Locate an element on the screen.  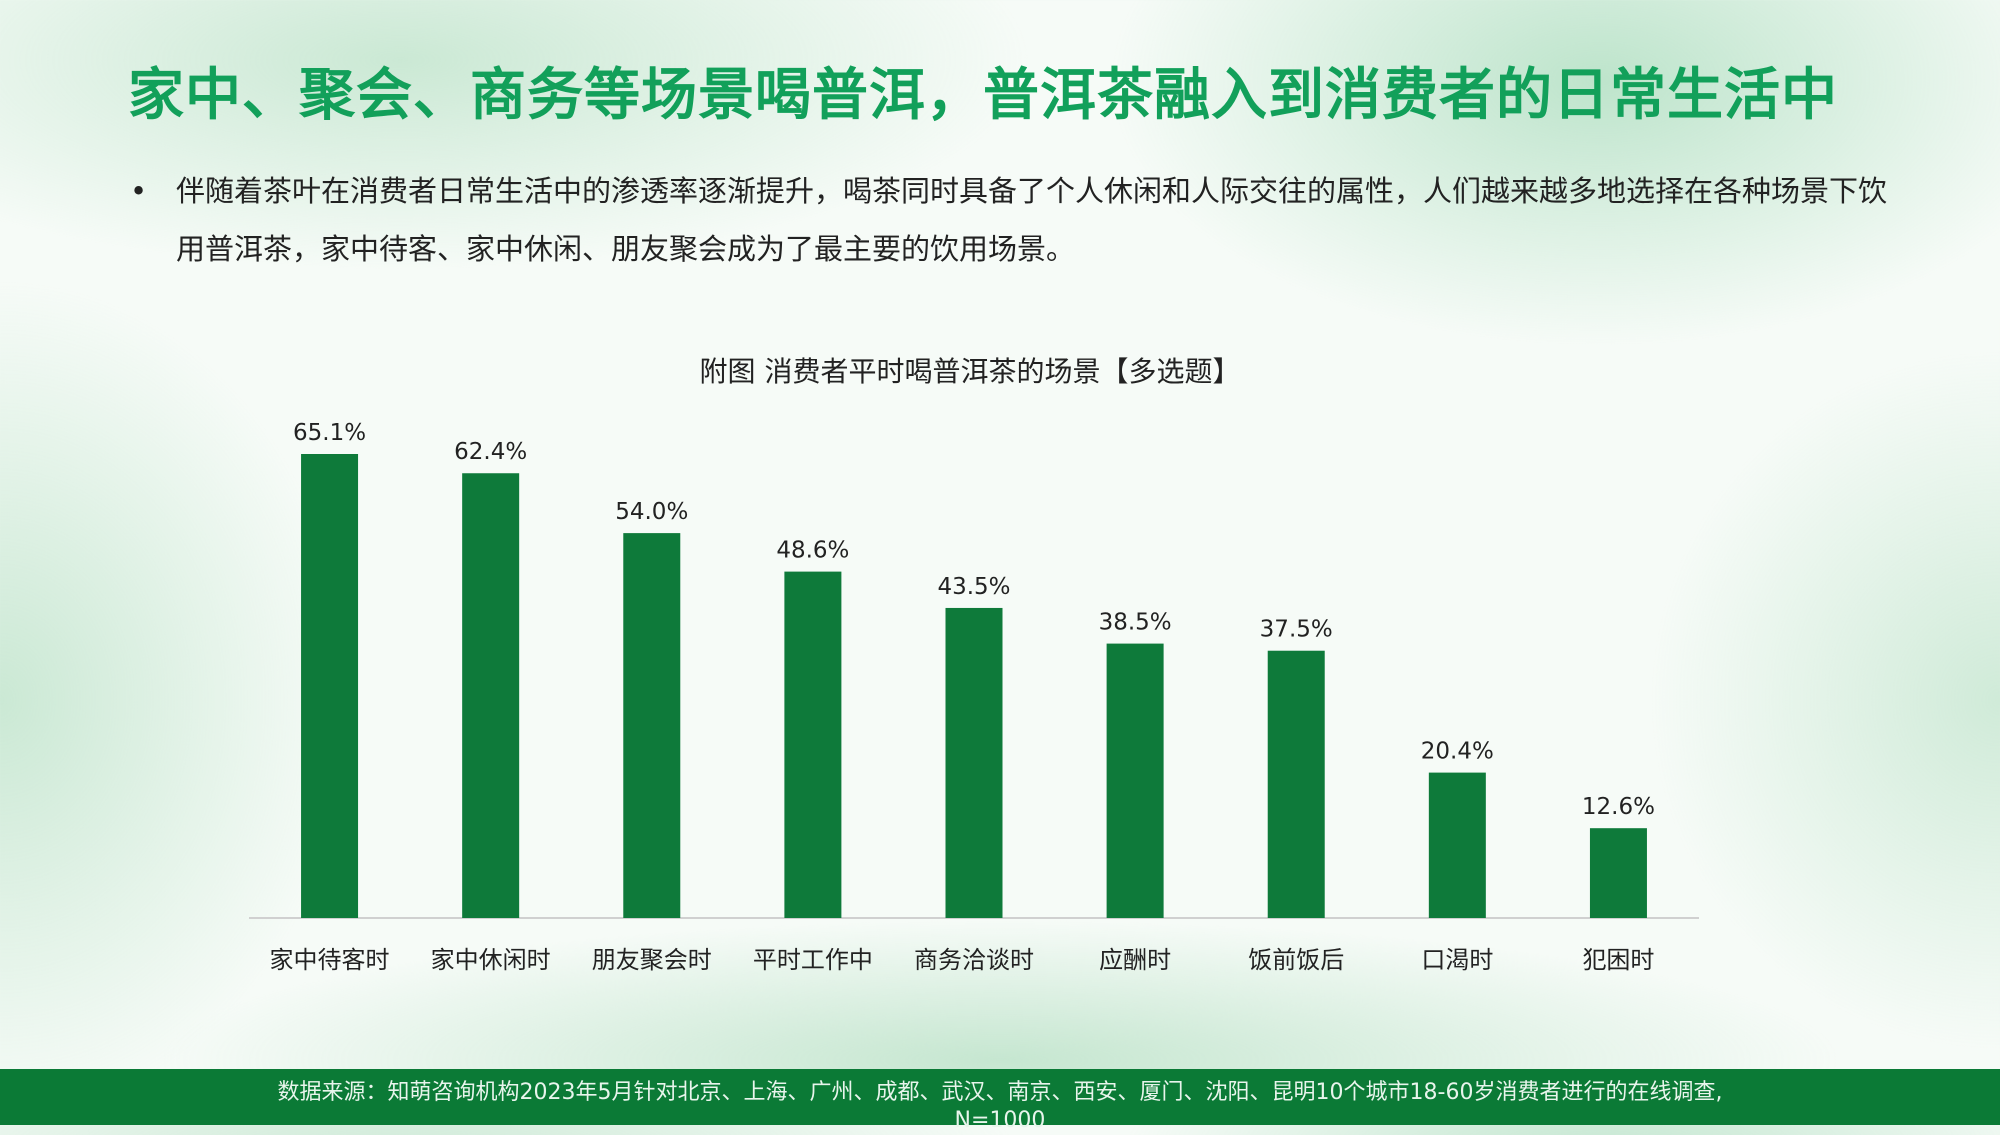
category-label-0: 家中待客时 is located at coordinates (330, 960).